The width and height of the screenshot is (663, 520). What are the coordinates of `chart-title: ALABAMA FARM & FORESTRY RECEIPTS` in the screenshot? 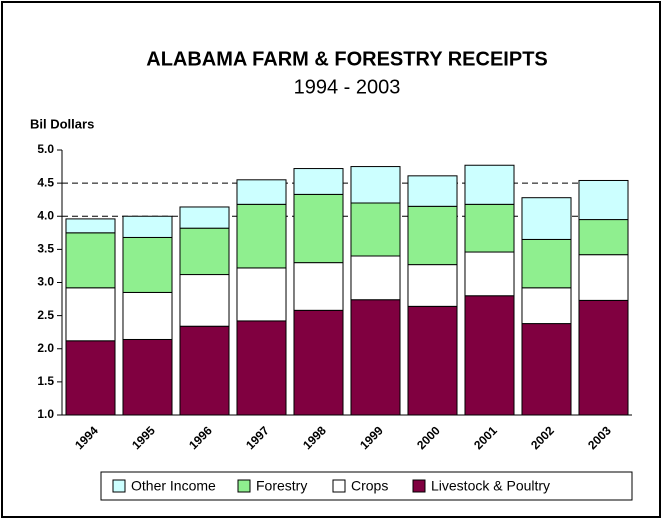 It's located at (347, 59).